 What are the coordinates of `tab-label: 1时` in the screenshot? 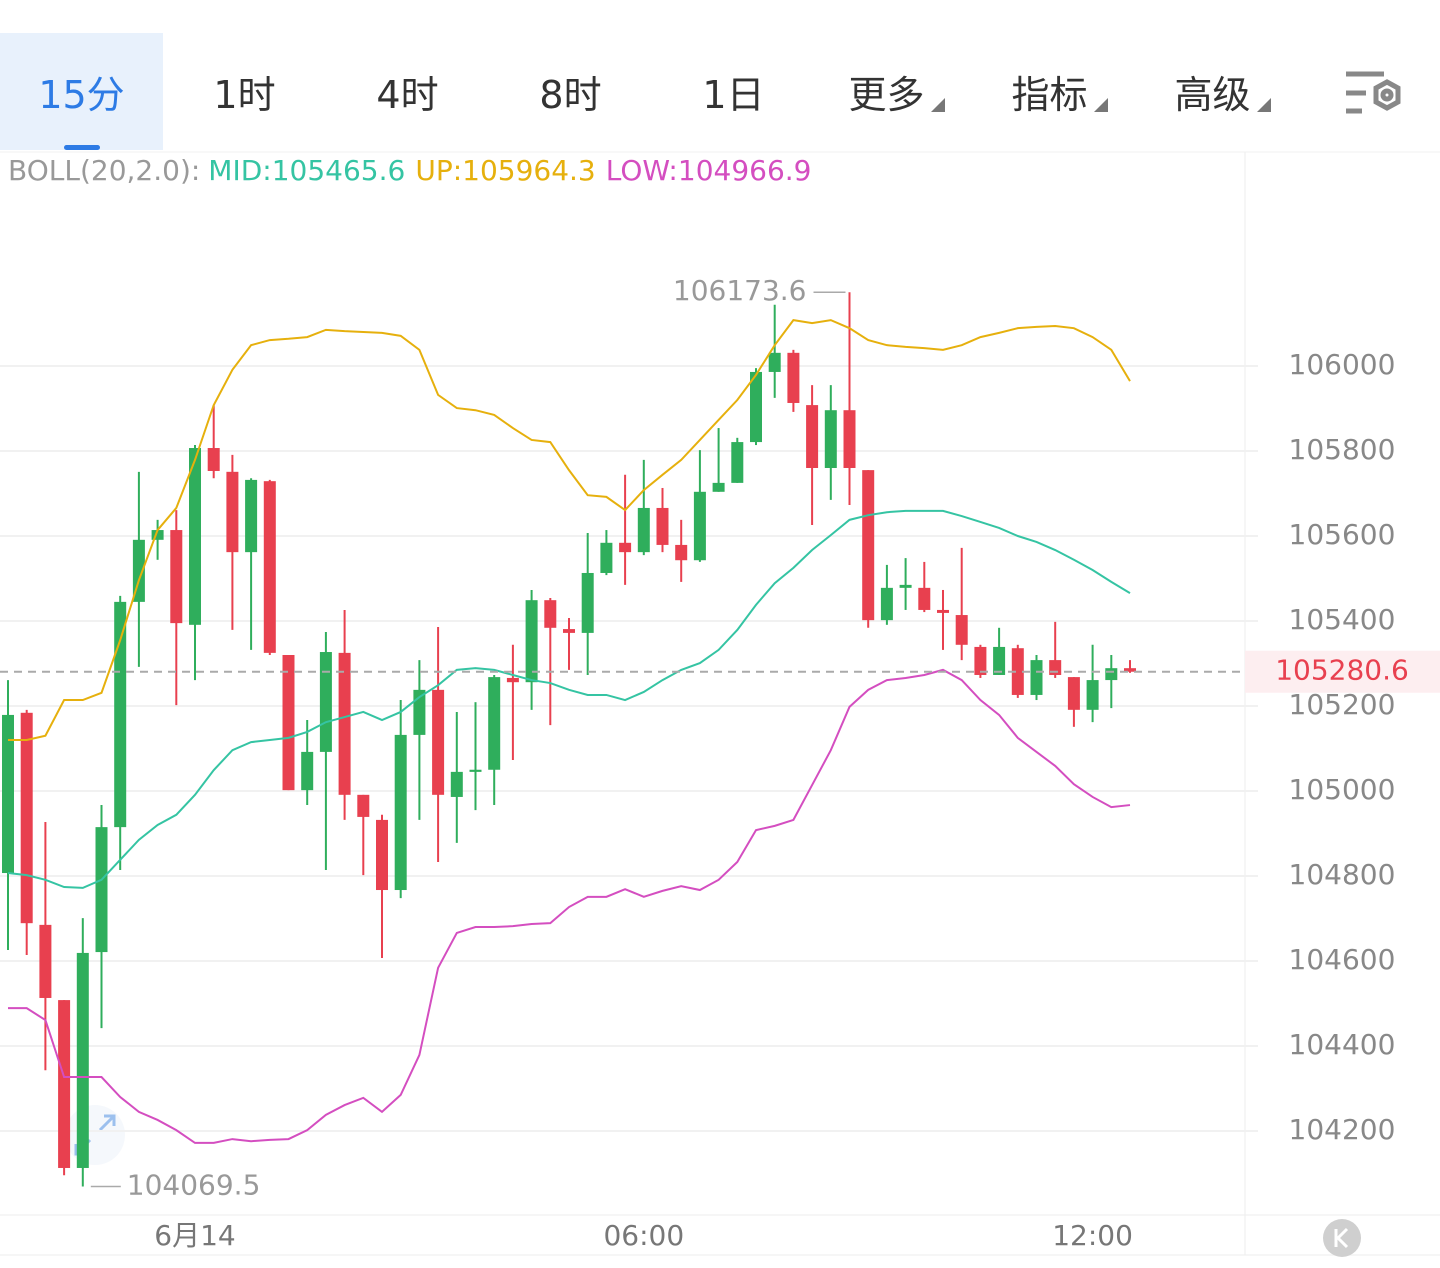 It's located at (244, 95).